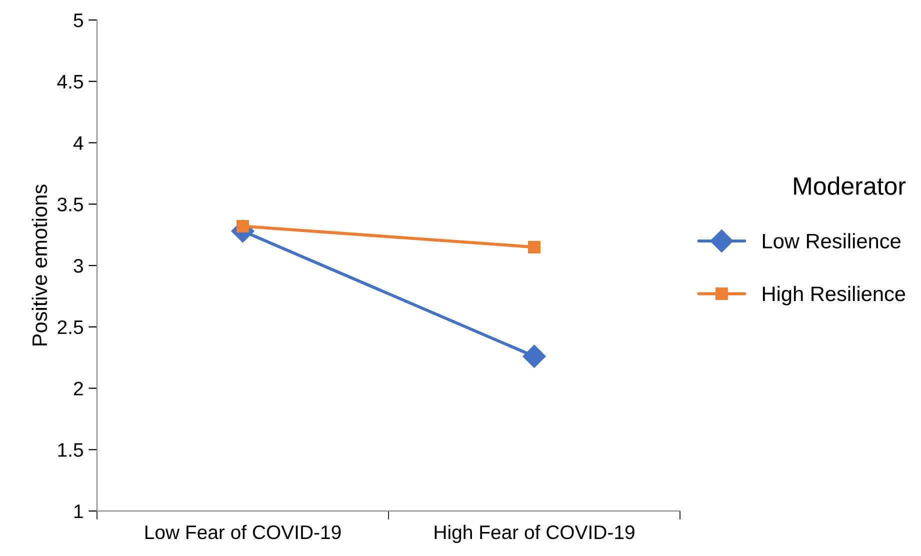 Image resolution: width=921 pixels, height=556 pixels. What do you see at coordinates (78, 265) in the screenshot?
I see `y-tick-label: 3` at bounding box center [78, 265].